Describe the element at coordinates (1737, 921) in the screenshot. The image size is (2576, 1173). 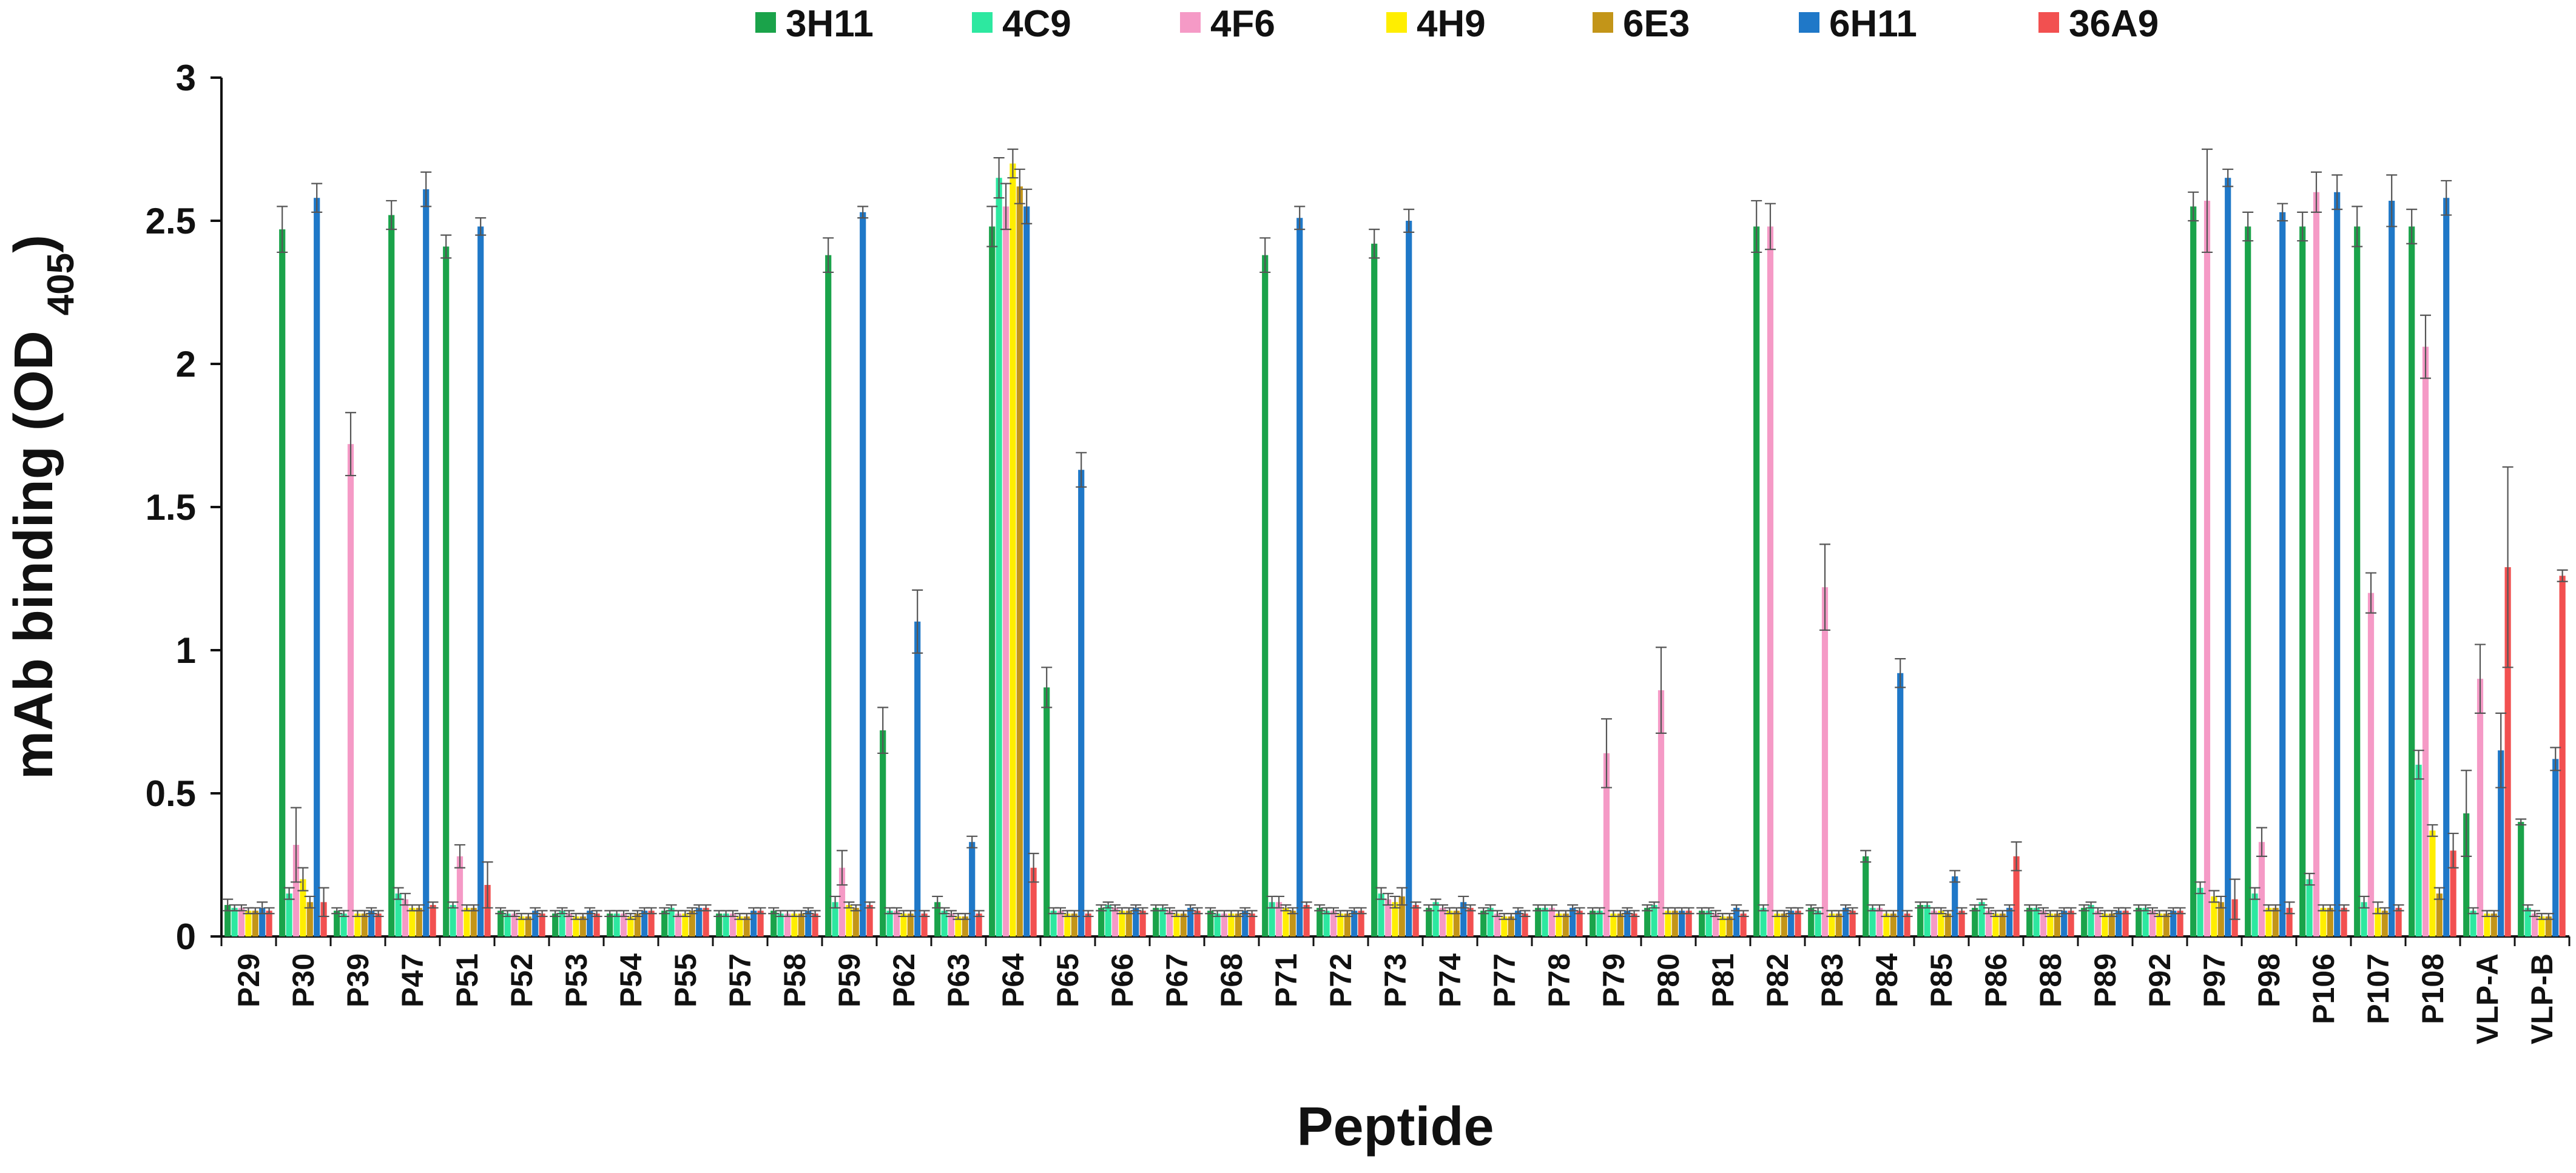
I see `bar-6H11-P81` at that location.